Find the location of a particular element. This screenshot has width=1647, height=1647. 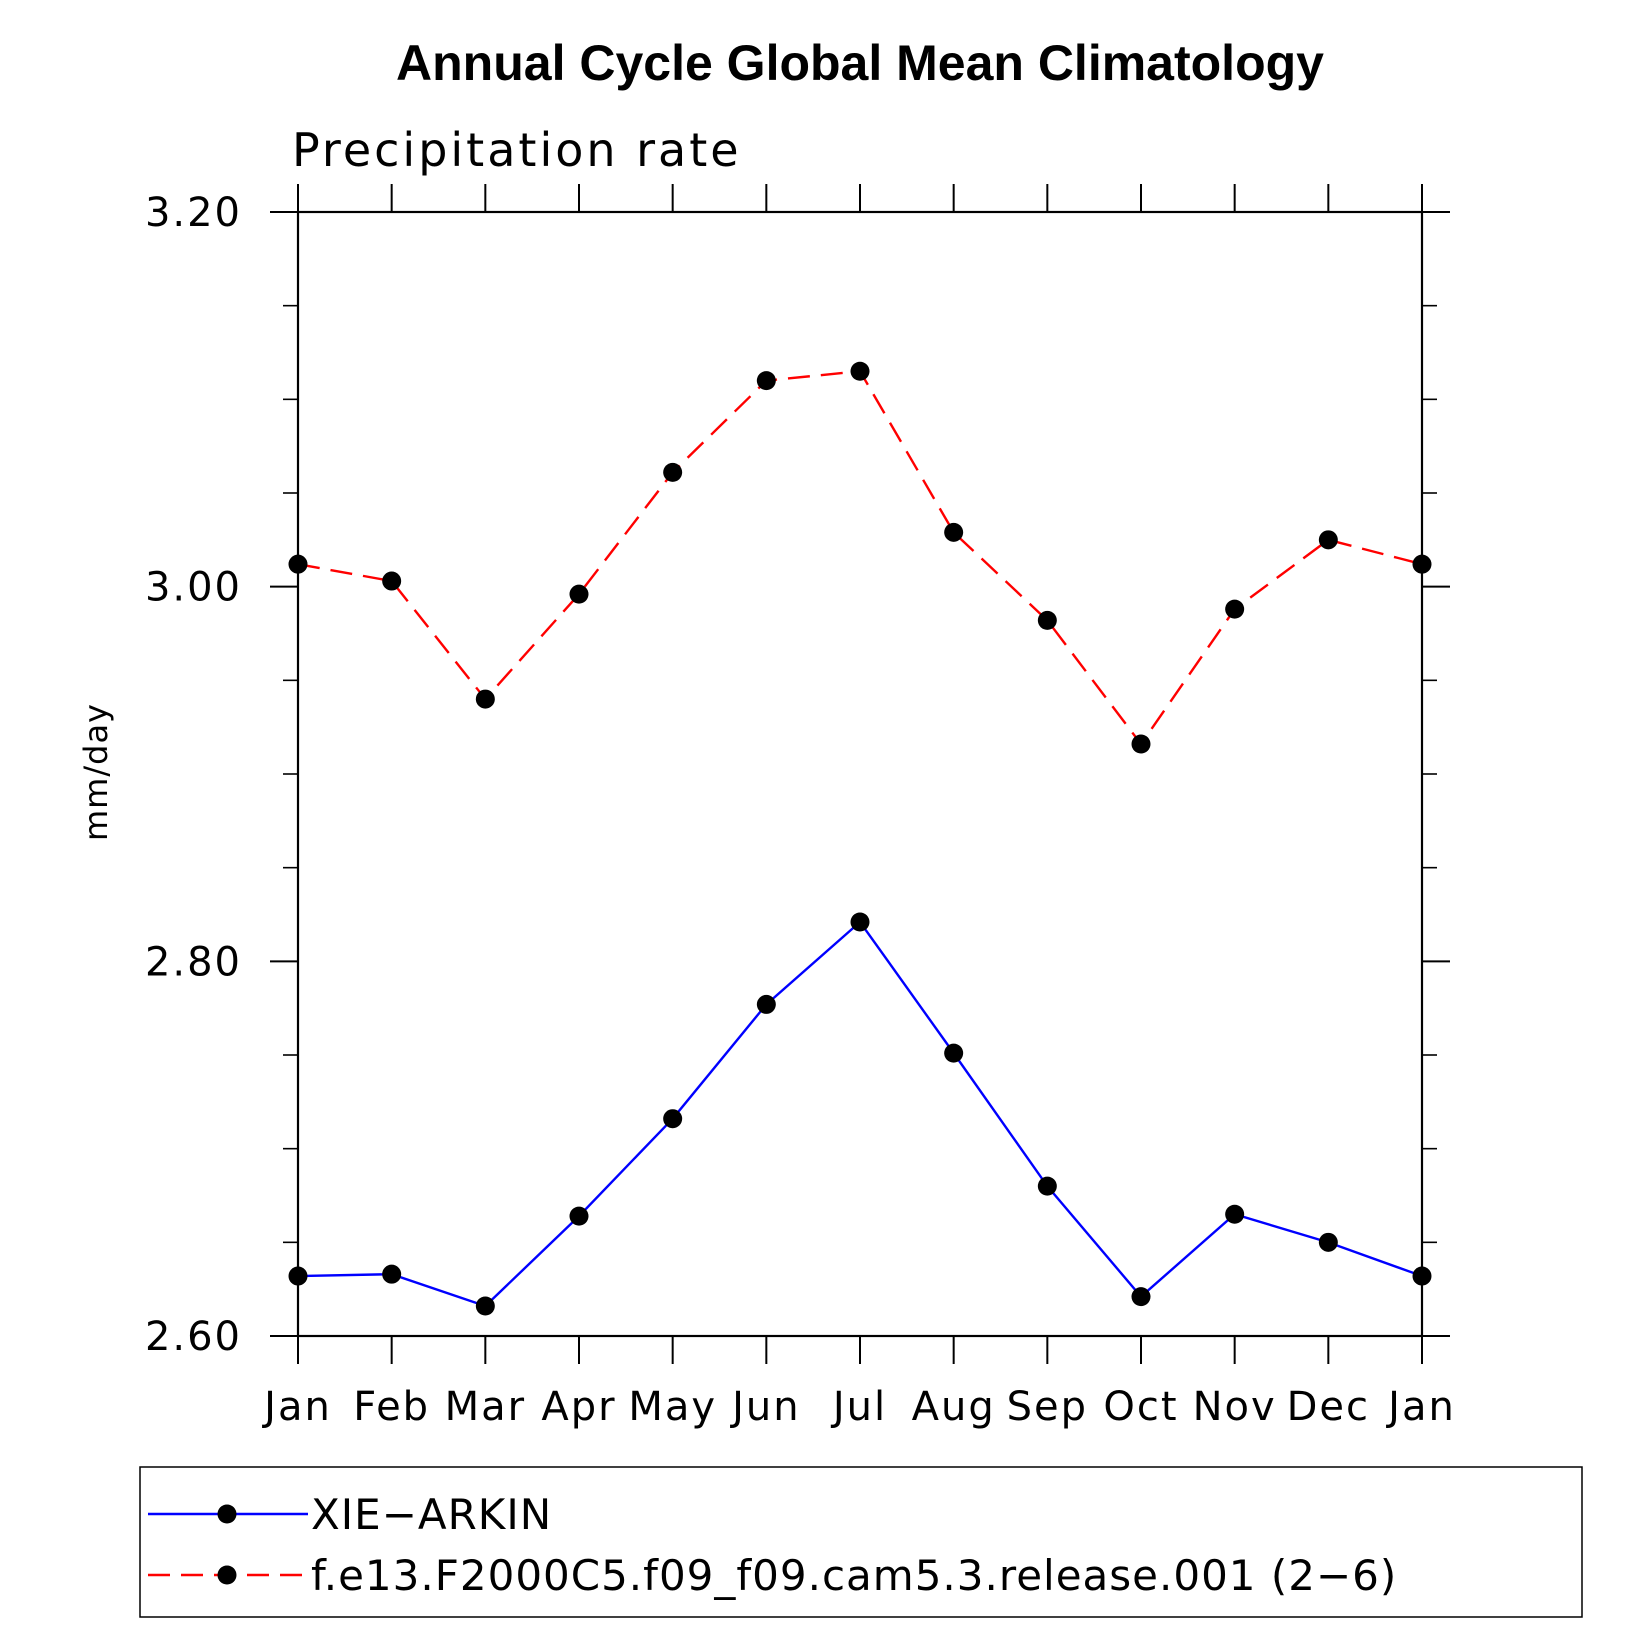

y-tick-label: 2.80 is located at coordinates (193, 962).